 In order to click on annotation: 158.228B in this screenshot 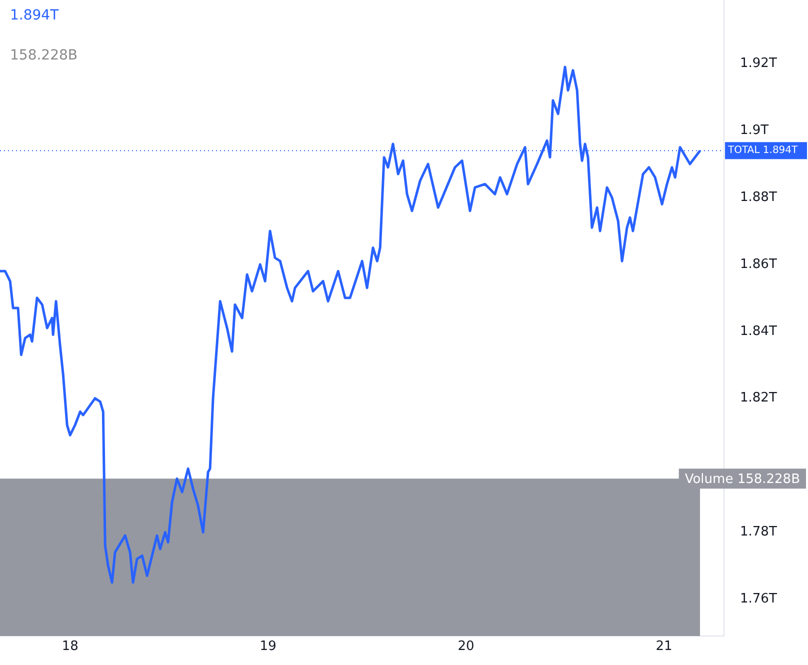, I will do `click(44, 56)`.